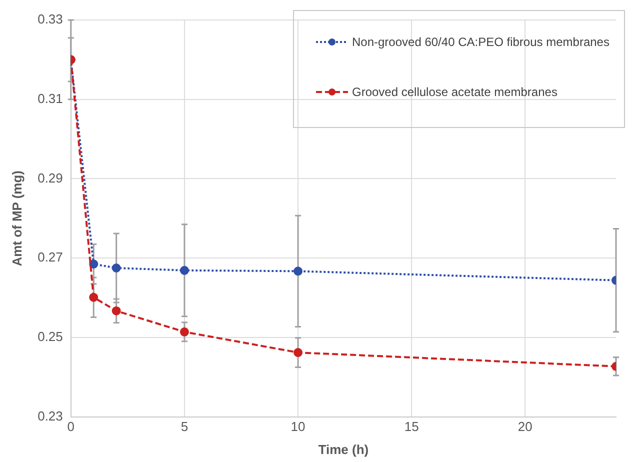 The width and height of the screenshot is (634, 462). I want to click on x-tick-label: 20, so click(525, 426).